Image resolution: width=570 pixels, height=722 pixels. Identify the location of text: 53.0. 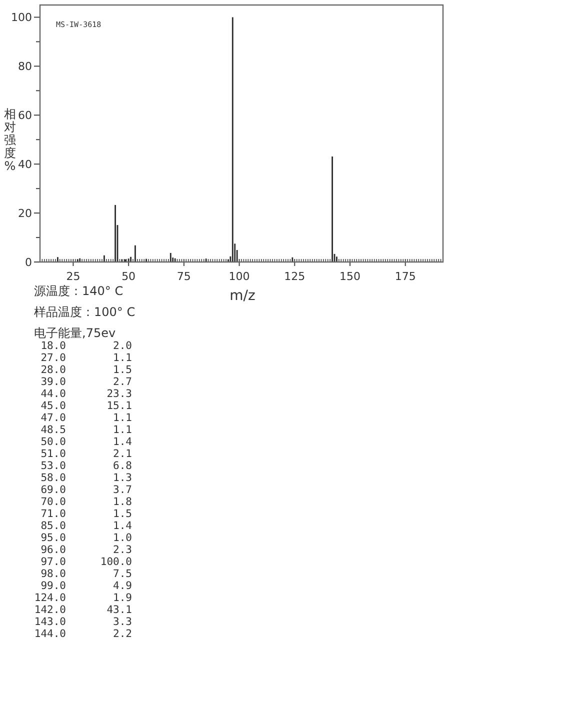
(53, 466).